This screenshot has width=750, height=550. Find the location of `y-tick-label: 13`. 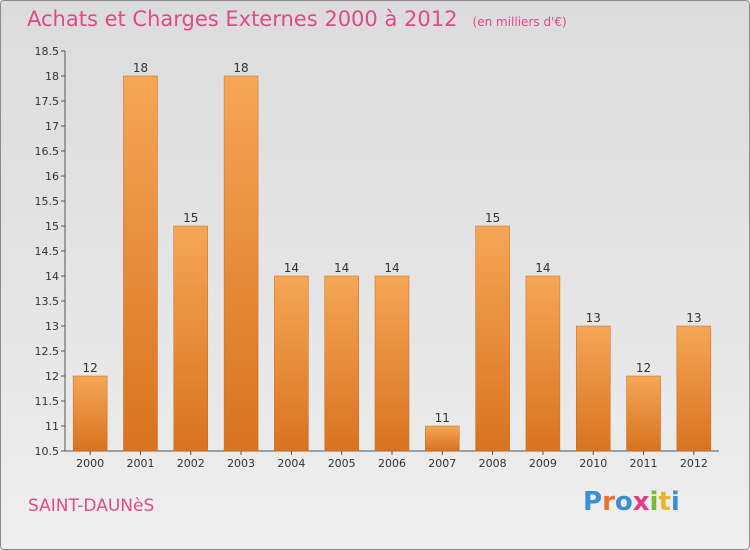

y-tick-label: 13 is located at coordinates (52, 326).